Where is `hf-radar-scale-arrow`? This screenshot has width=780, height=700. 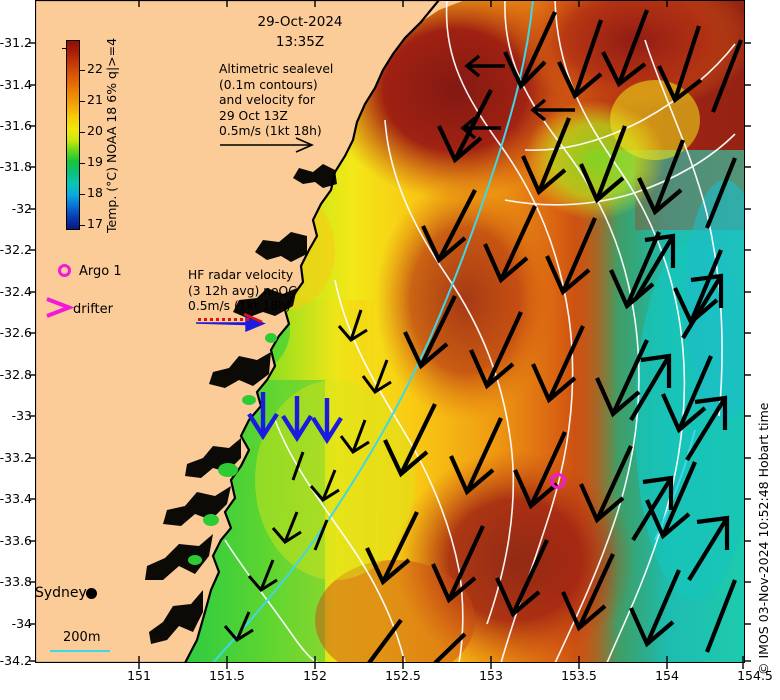 hf-radar-scale-arrow is located at coordinates (230, 322).